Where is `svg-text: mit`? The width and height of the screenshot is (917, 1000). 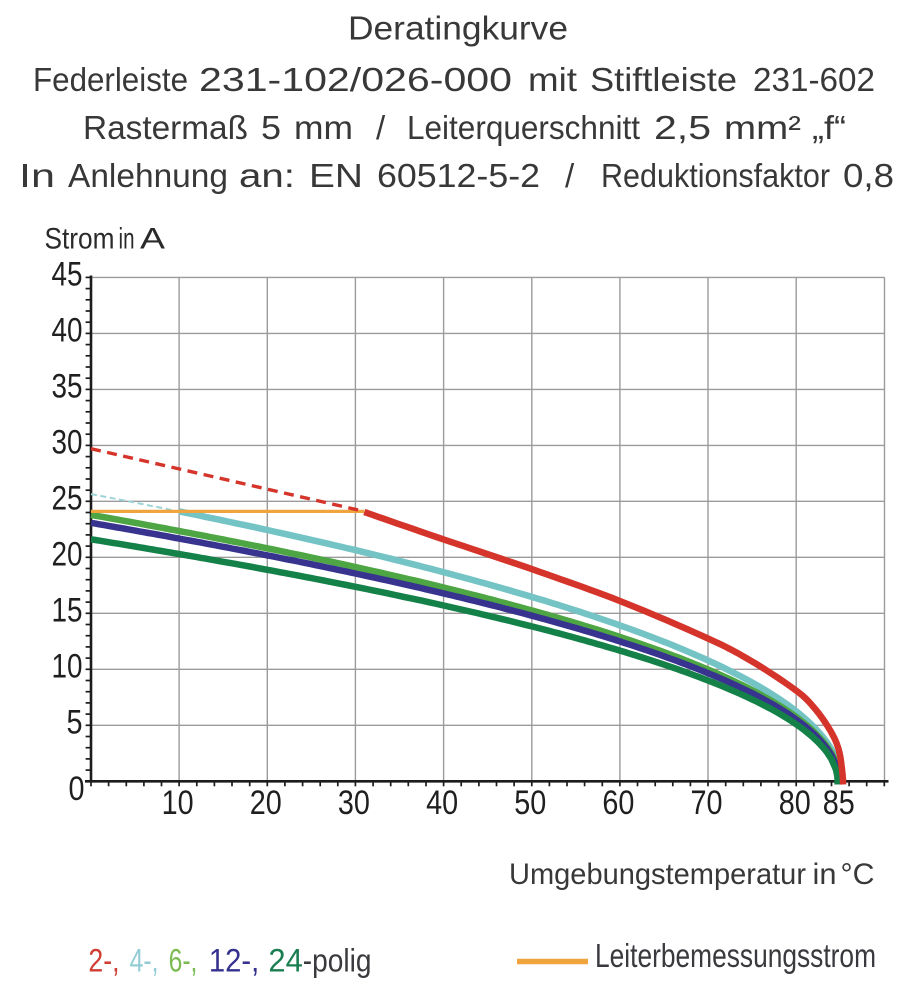 svg-text: mit is located at coordinates (552, 79).